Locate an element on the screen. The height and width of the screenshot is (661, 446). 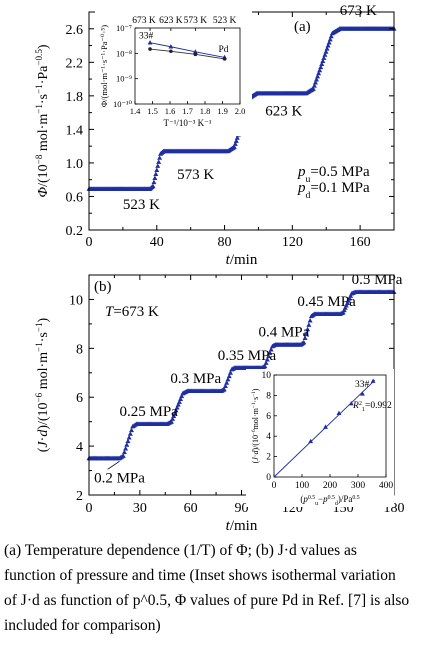
y-tick-label: 2 is located at coordinates (79, 496).